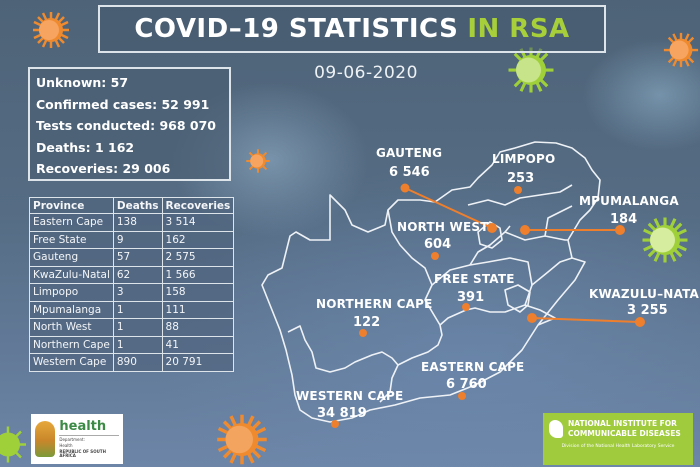 This screenshot has width=700, height=467. What do you see at coordinates (335, 424) in the screenshot?
I see `marker-western-cape` at bounding box center [335, 424].